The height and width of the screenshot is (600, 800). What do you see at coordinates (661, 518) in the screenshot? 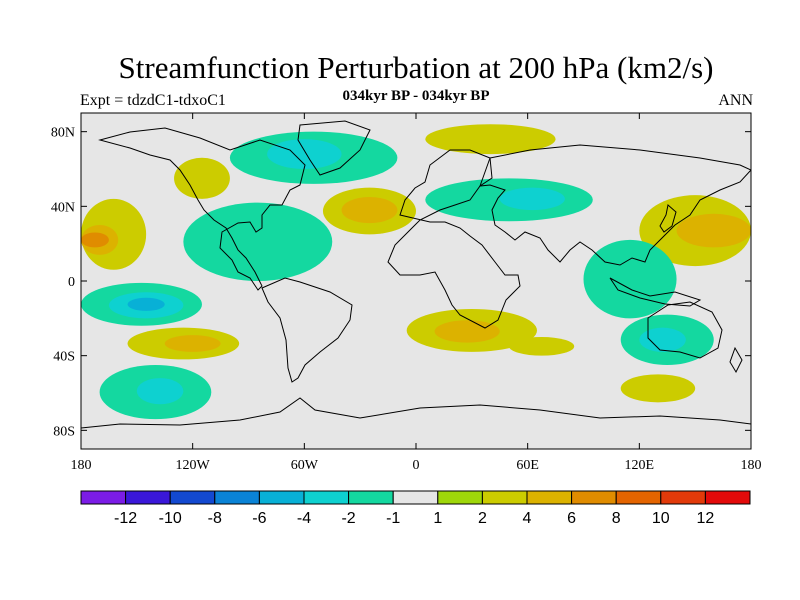
I see `colorbar-label: 10` at bounding box center [661, 518].